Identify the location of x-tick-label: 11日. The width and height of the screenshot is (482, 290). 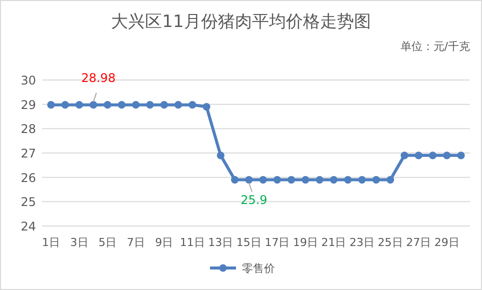
(192, 242).